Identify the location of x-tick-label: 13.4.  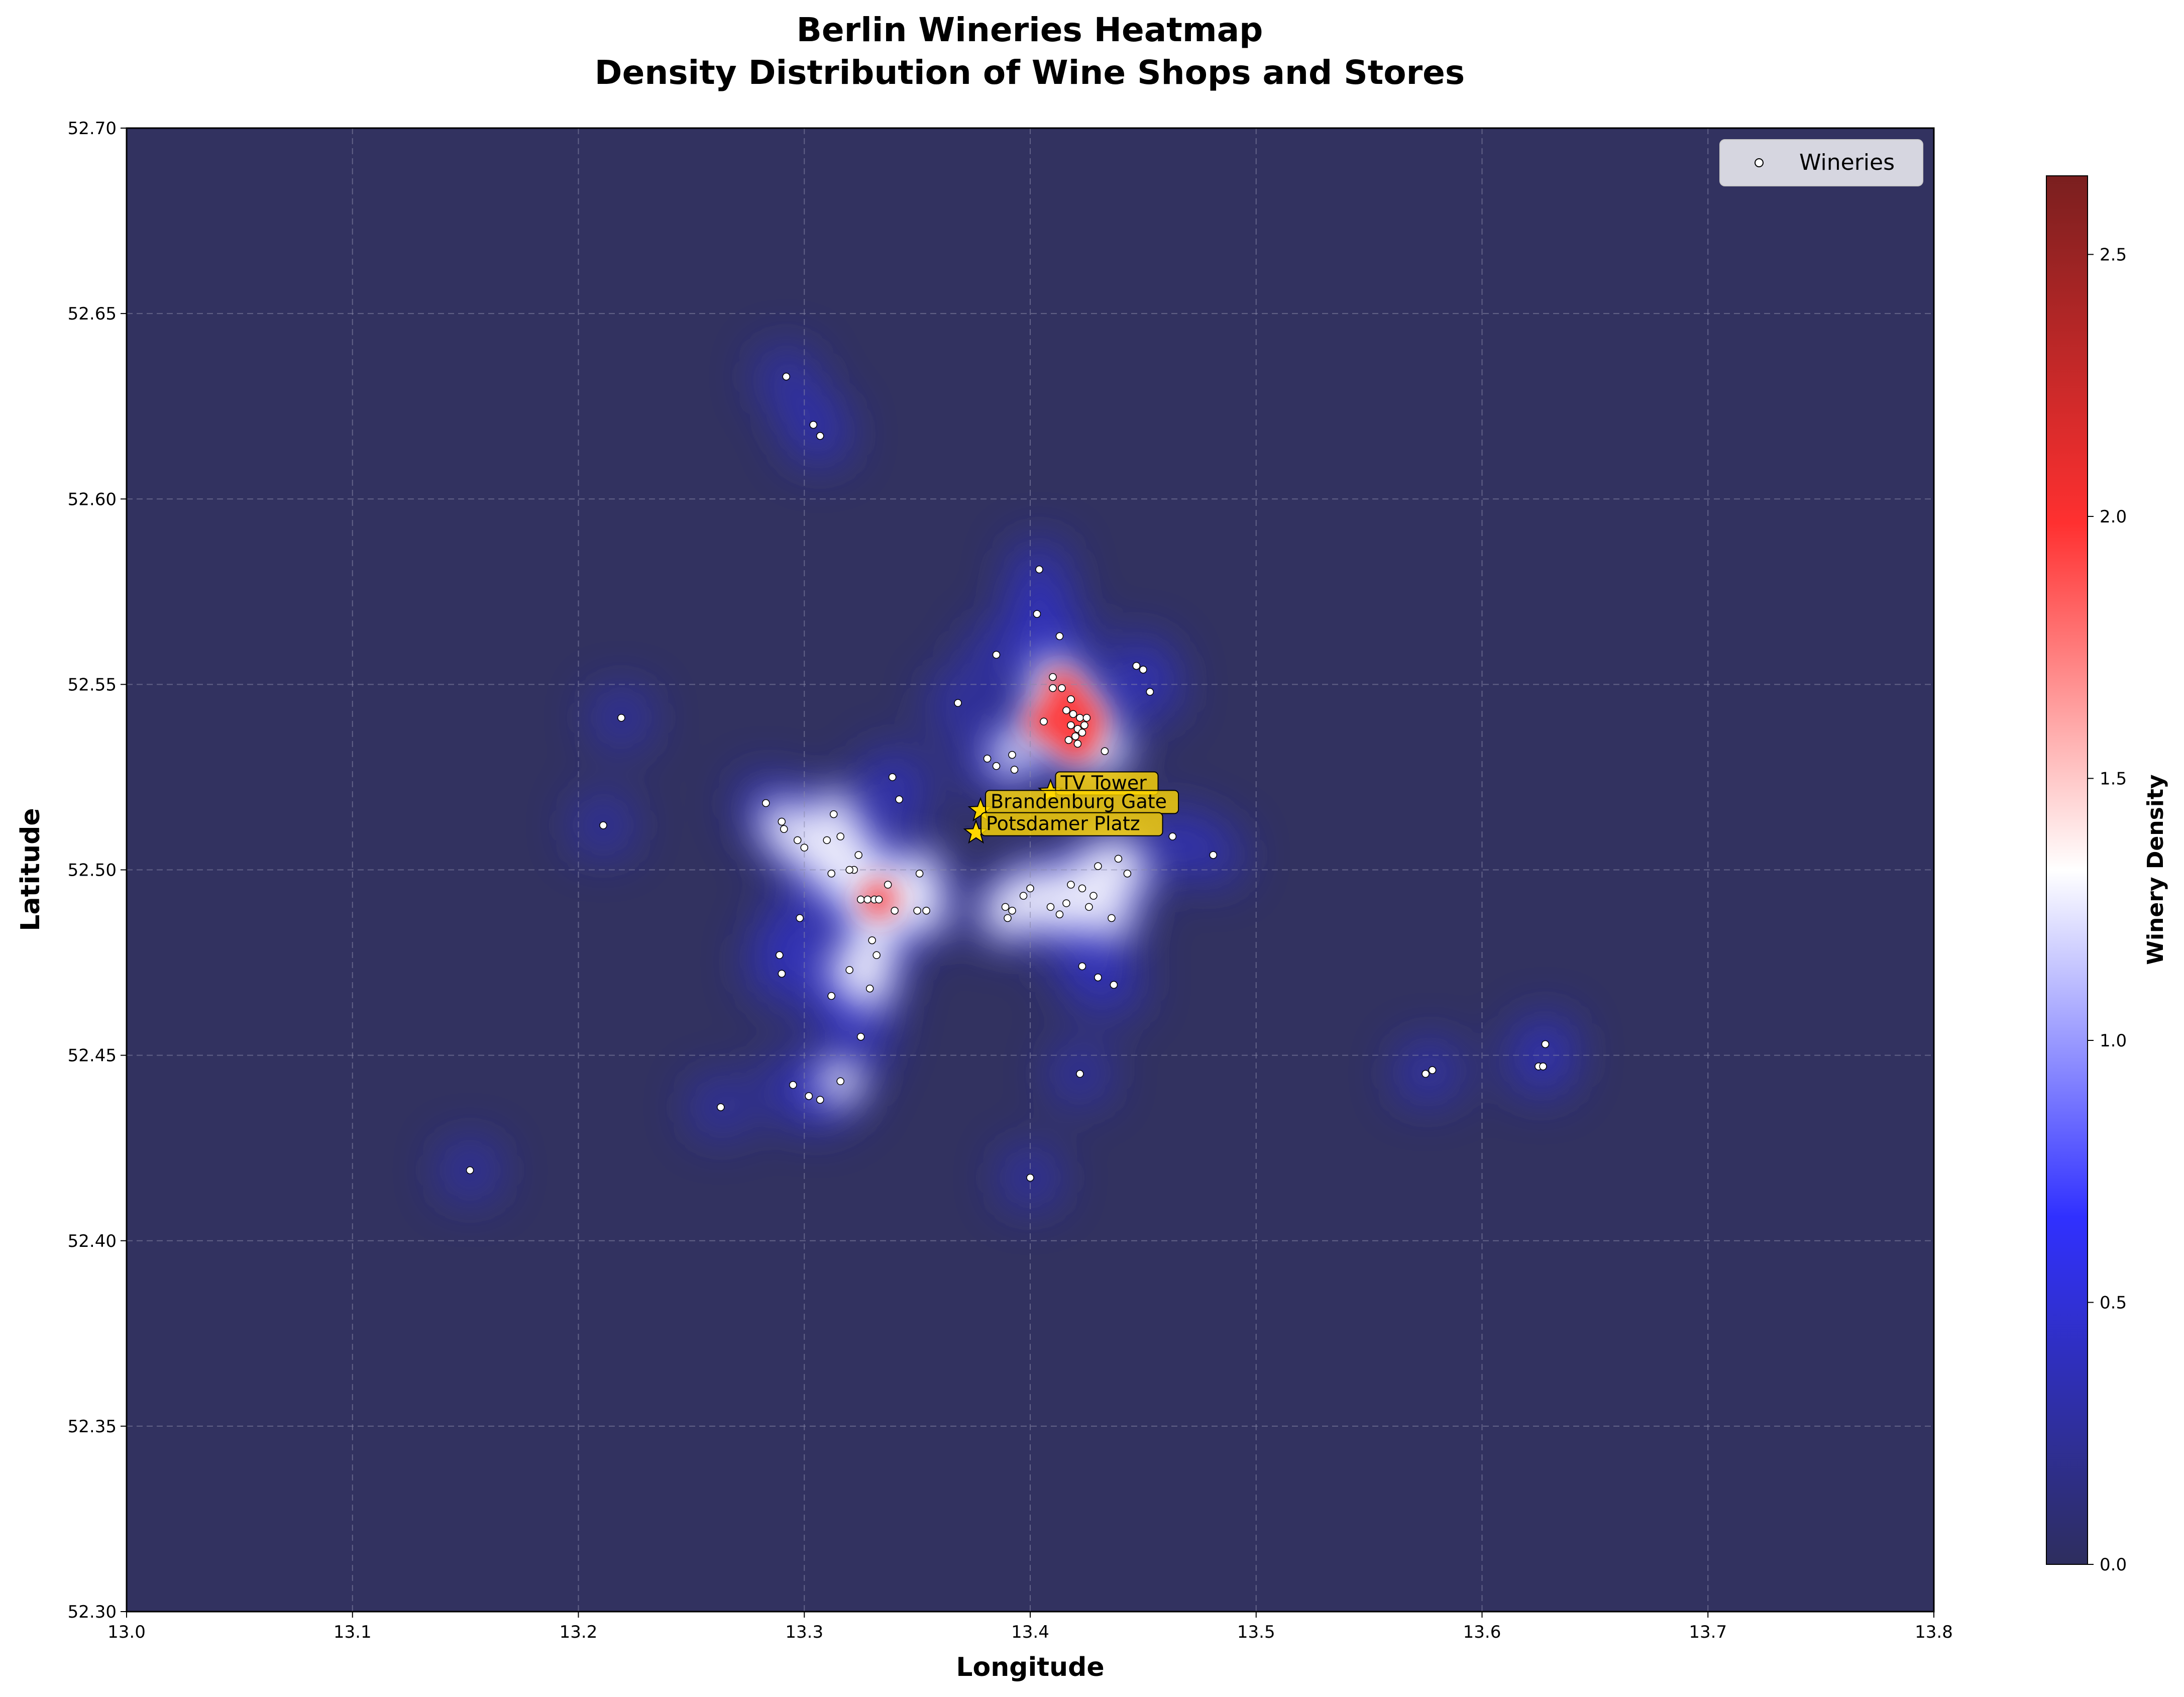
(1030, 1632).